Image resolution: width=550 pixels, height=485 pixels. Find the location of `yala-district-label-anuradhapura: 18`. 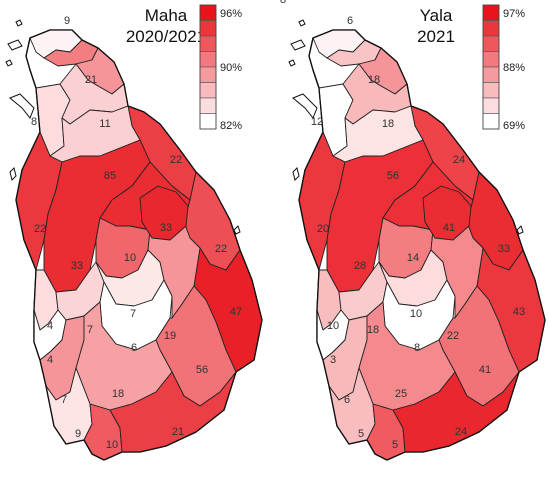

yala-district-label-anuradhapura: 18 is located at coordinates (388, 124).